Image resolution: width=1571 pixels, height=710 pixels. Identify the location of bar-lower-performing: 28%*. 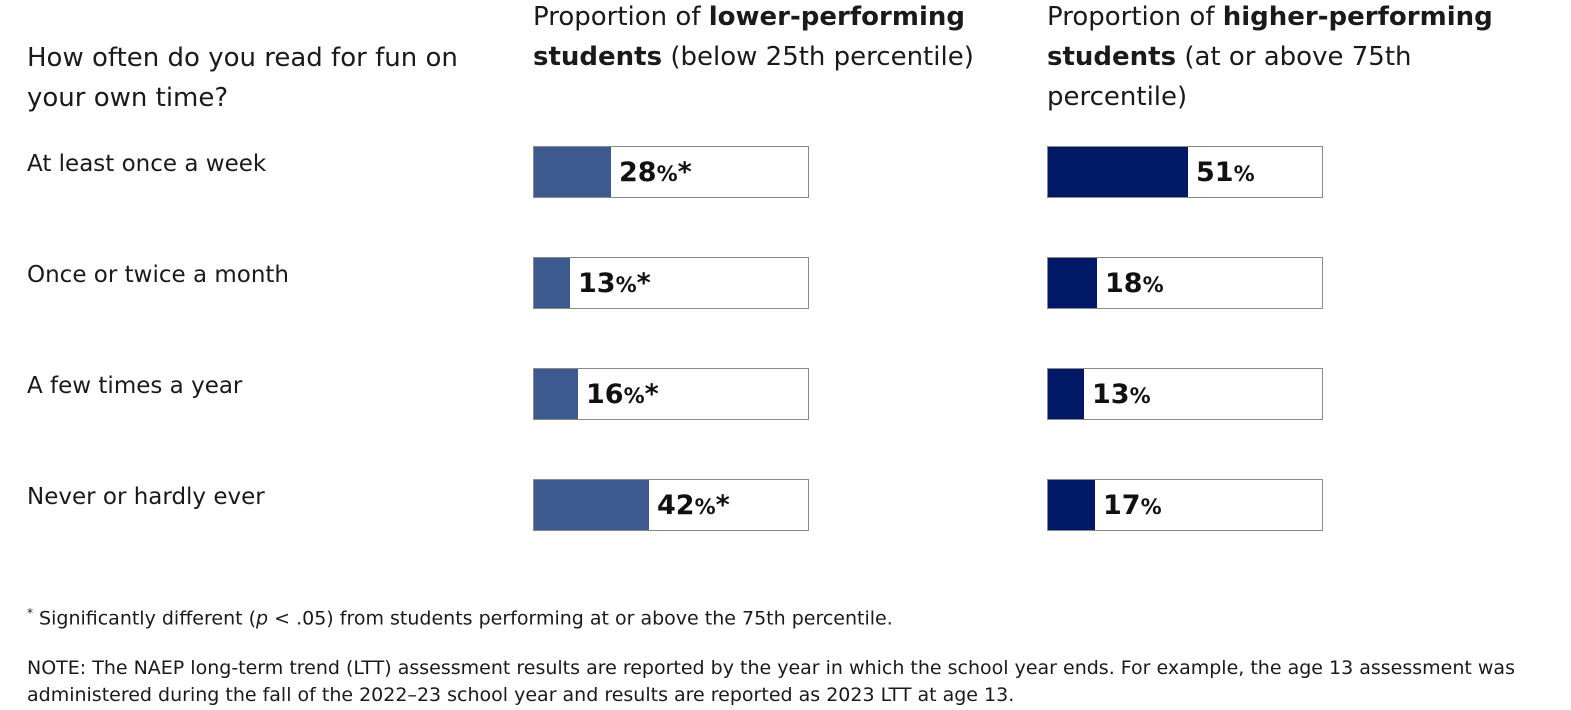
(671, 172).